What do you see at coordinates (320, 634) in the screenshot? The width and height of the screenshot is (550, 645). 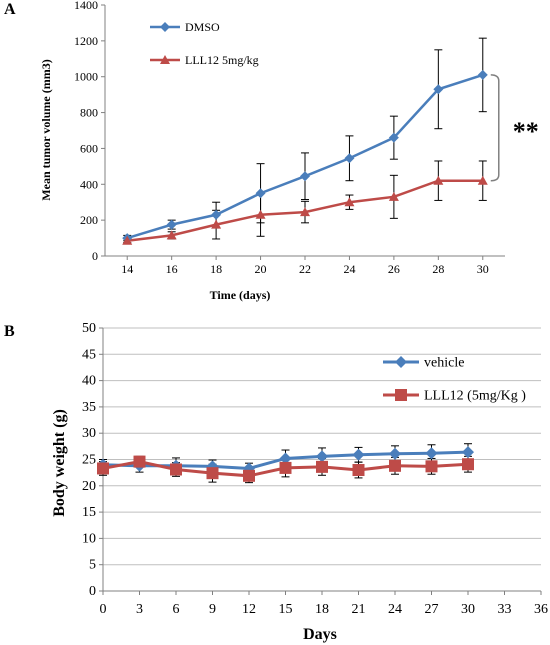 I see `panel-b-x-axis-title: Days` at bounding box center [320, 634].